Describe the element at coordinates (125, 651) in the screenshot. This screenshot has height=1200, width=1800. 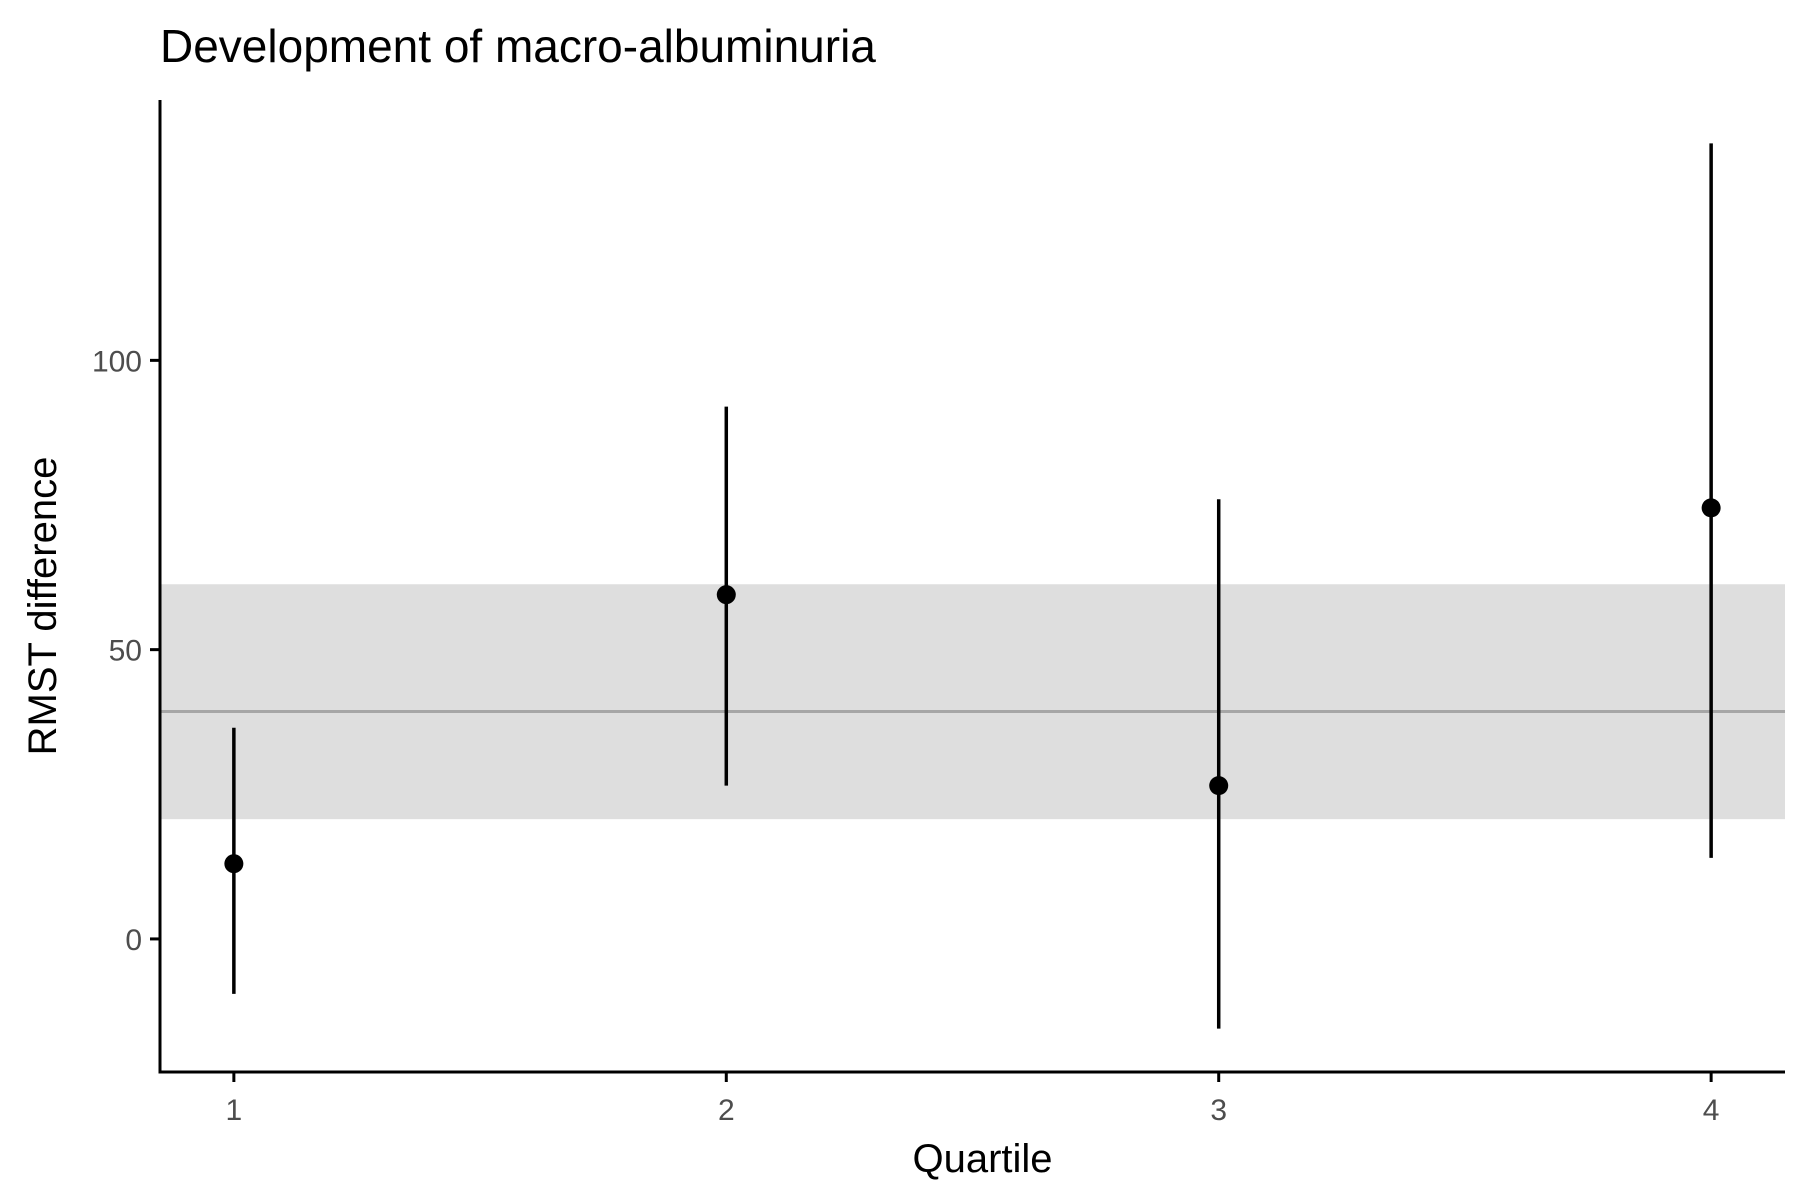
I see `y-tick-label: 50` at that location.